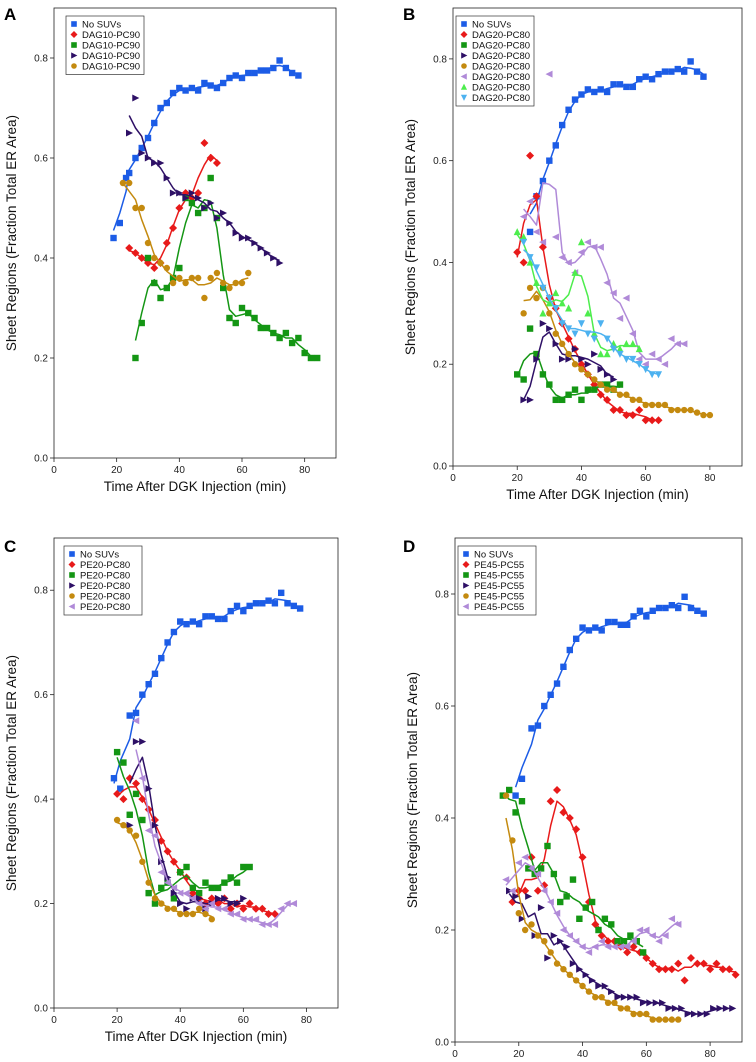  What do you see at coordinates (105, 575) in the screenshot?
I see `legend-entry: PE20-PC80` at bounding box center [105, 575].